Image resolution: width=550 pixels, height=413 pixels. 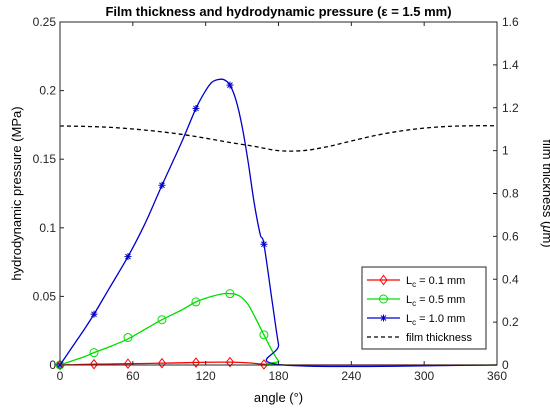 I want to click on legend-item: Lc = 0.5 mm, so click(x=416, y=301).